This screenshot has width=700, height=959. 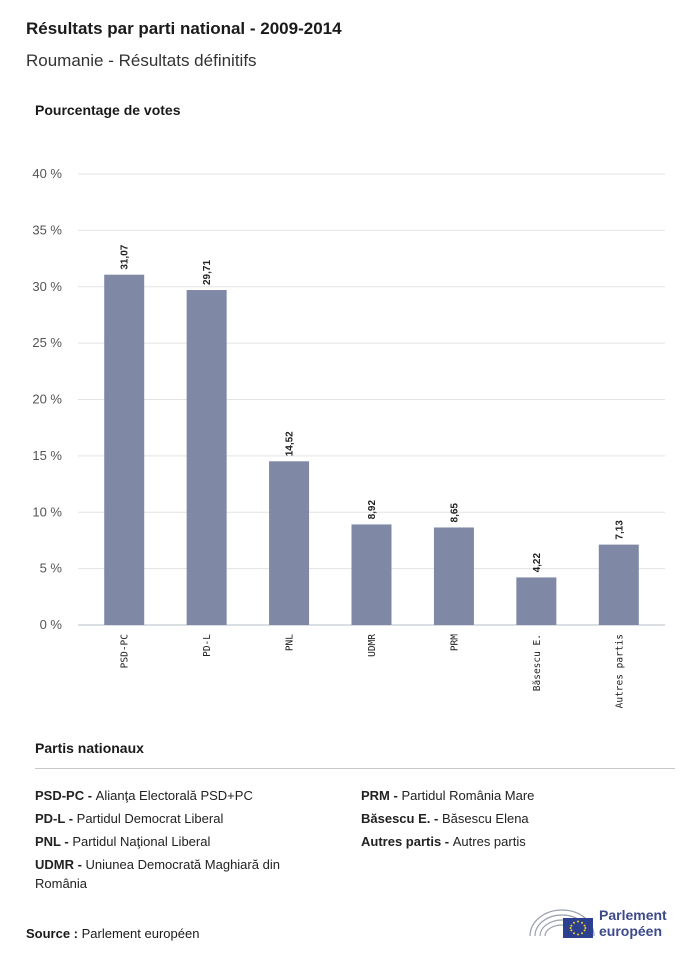 What do you see at coordinates (47, 229) in the screenshot?
I see `y-tick-label: 35 %` at bounding box center [47, 229].